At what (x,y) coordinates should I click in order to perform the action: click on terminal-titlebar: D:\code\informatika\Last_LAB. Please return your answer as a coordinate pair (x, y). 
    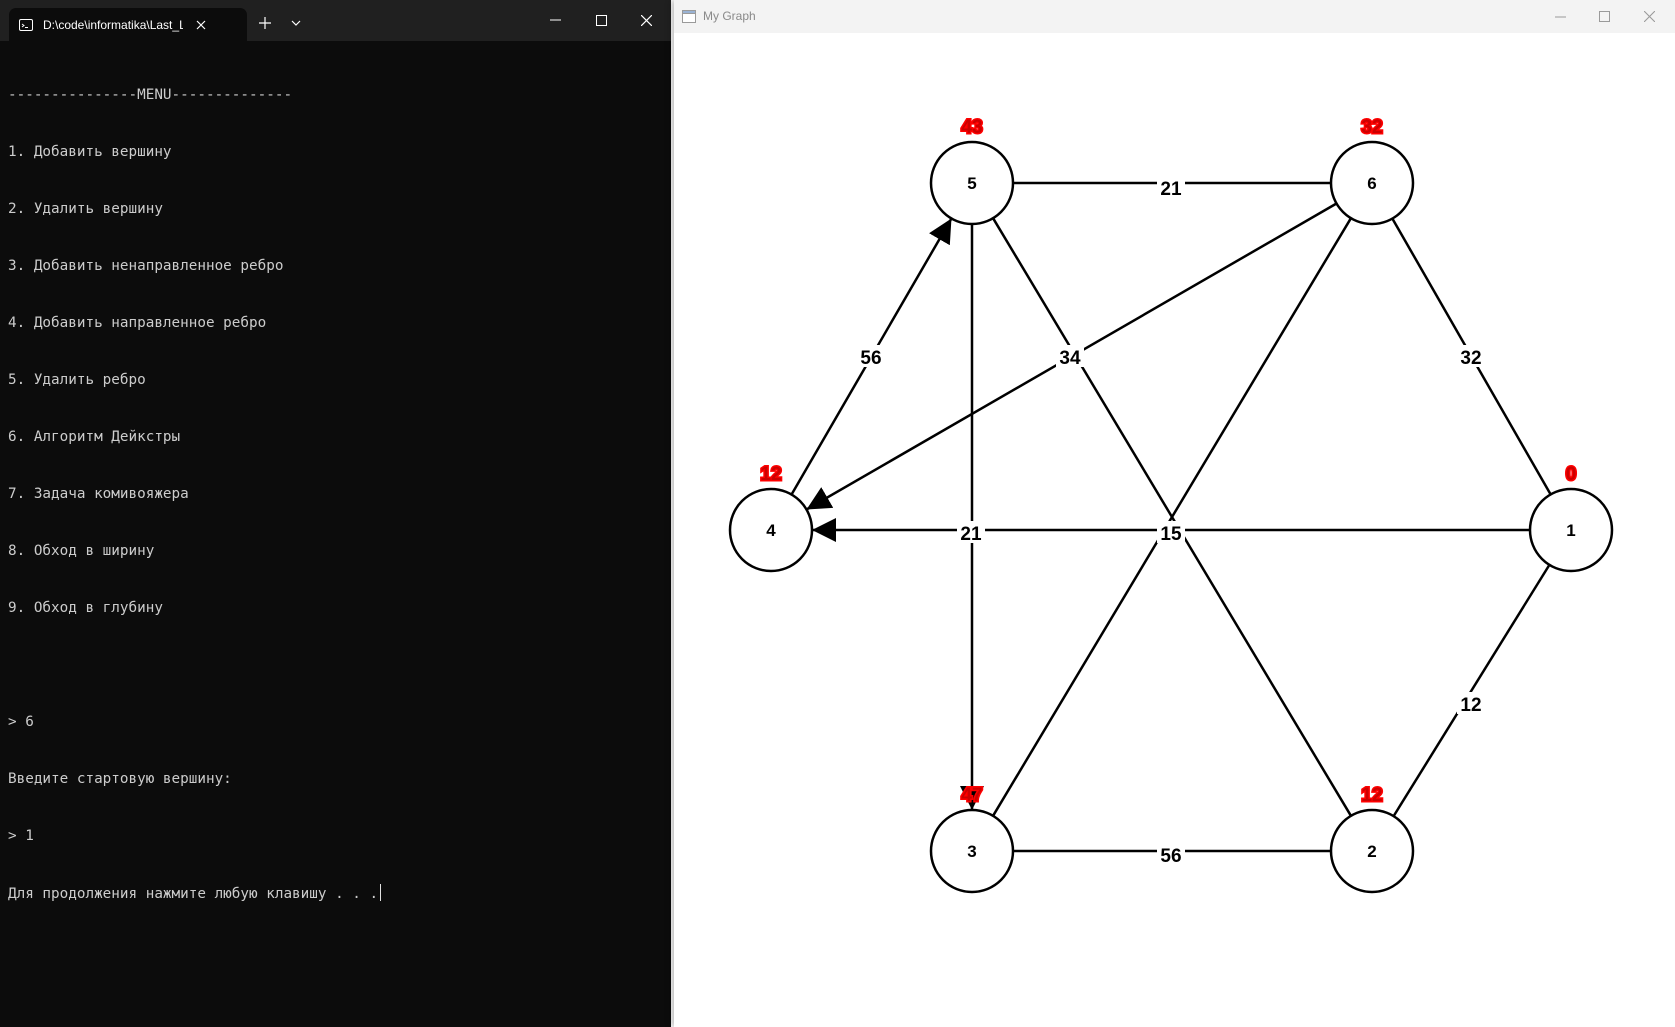
    Looking at the image, I should click on (335, 20).